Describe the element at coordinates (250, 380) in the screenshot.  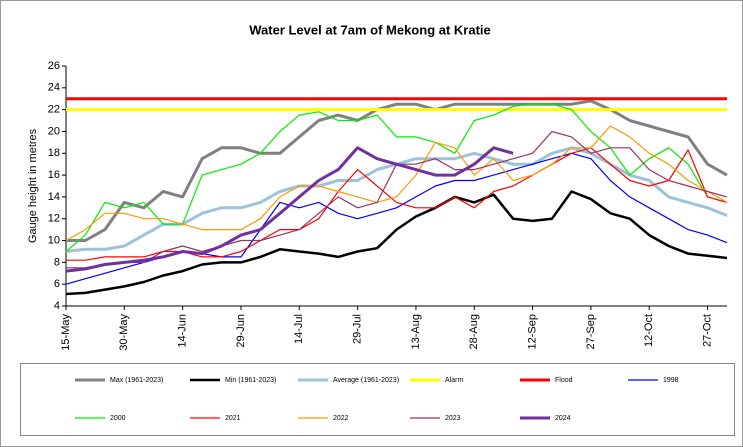
I see `legend-label: Min (1961-2023)` at that location.